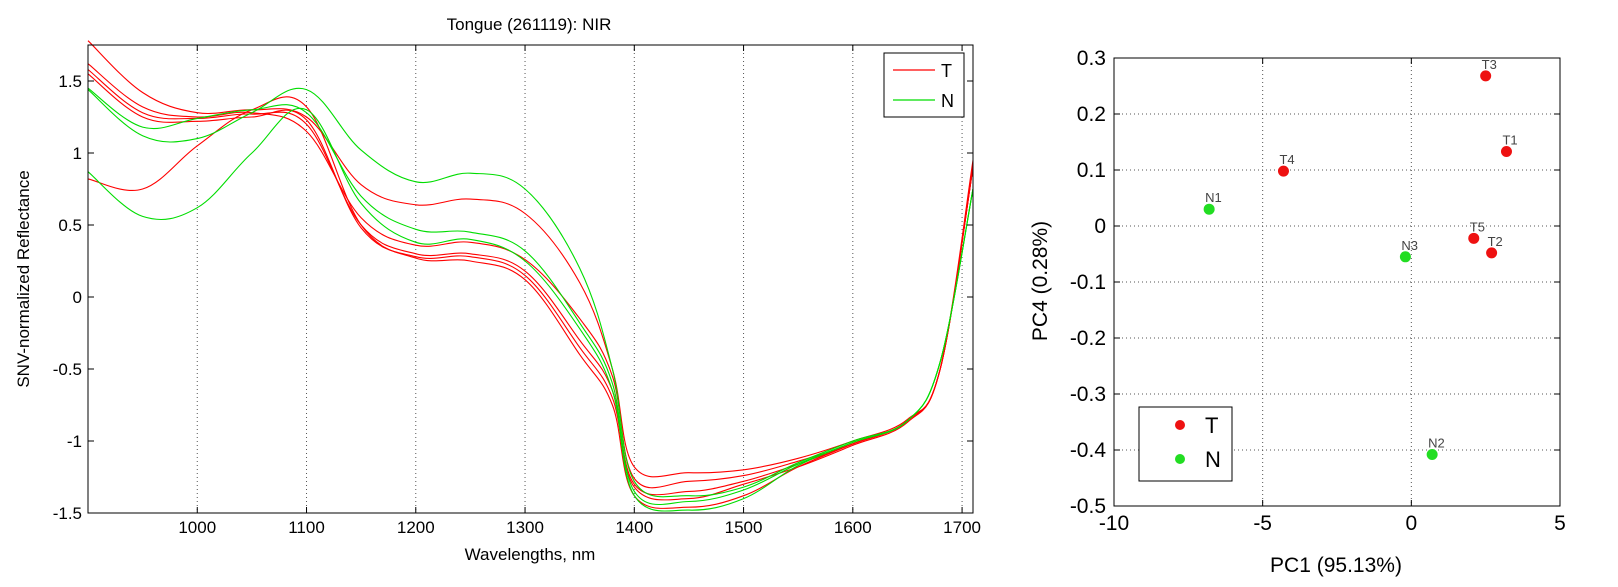 This screenshot has height=587, width=1618. I want to click on spectra-y-axis-label: SNV-normalized Reflectance, so click(23, 278).